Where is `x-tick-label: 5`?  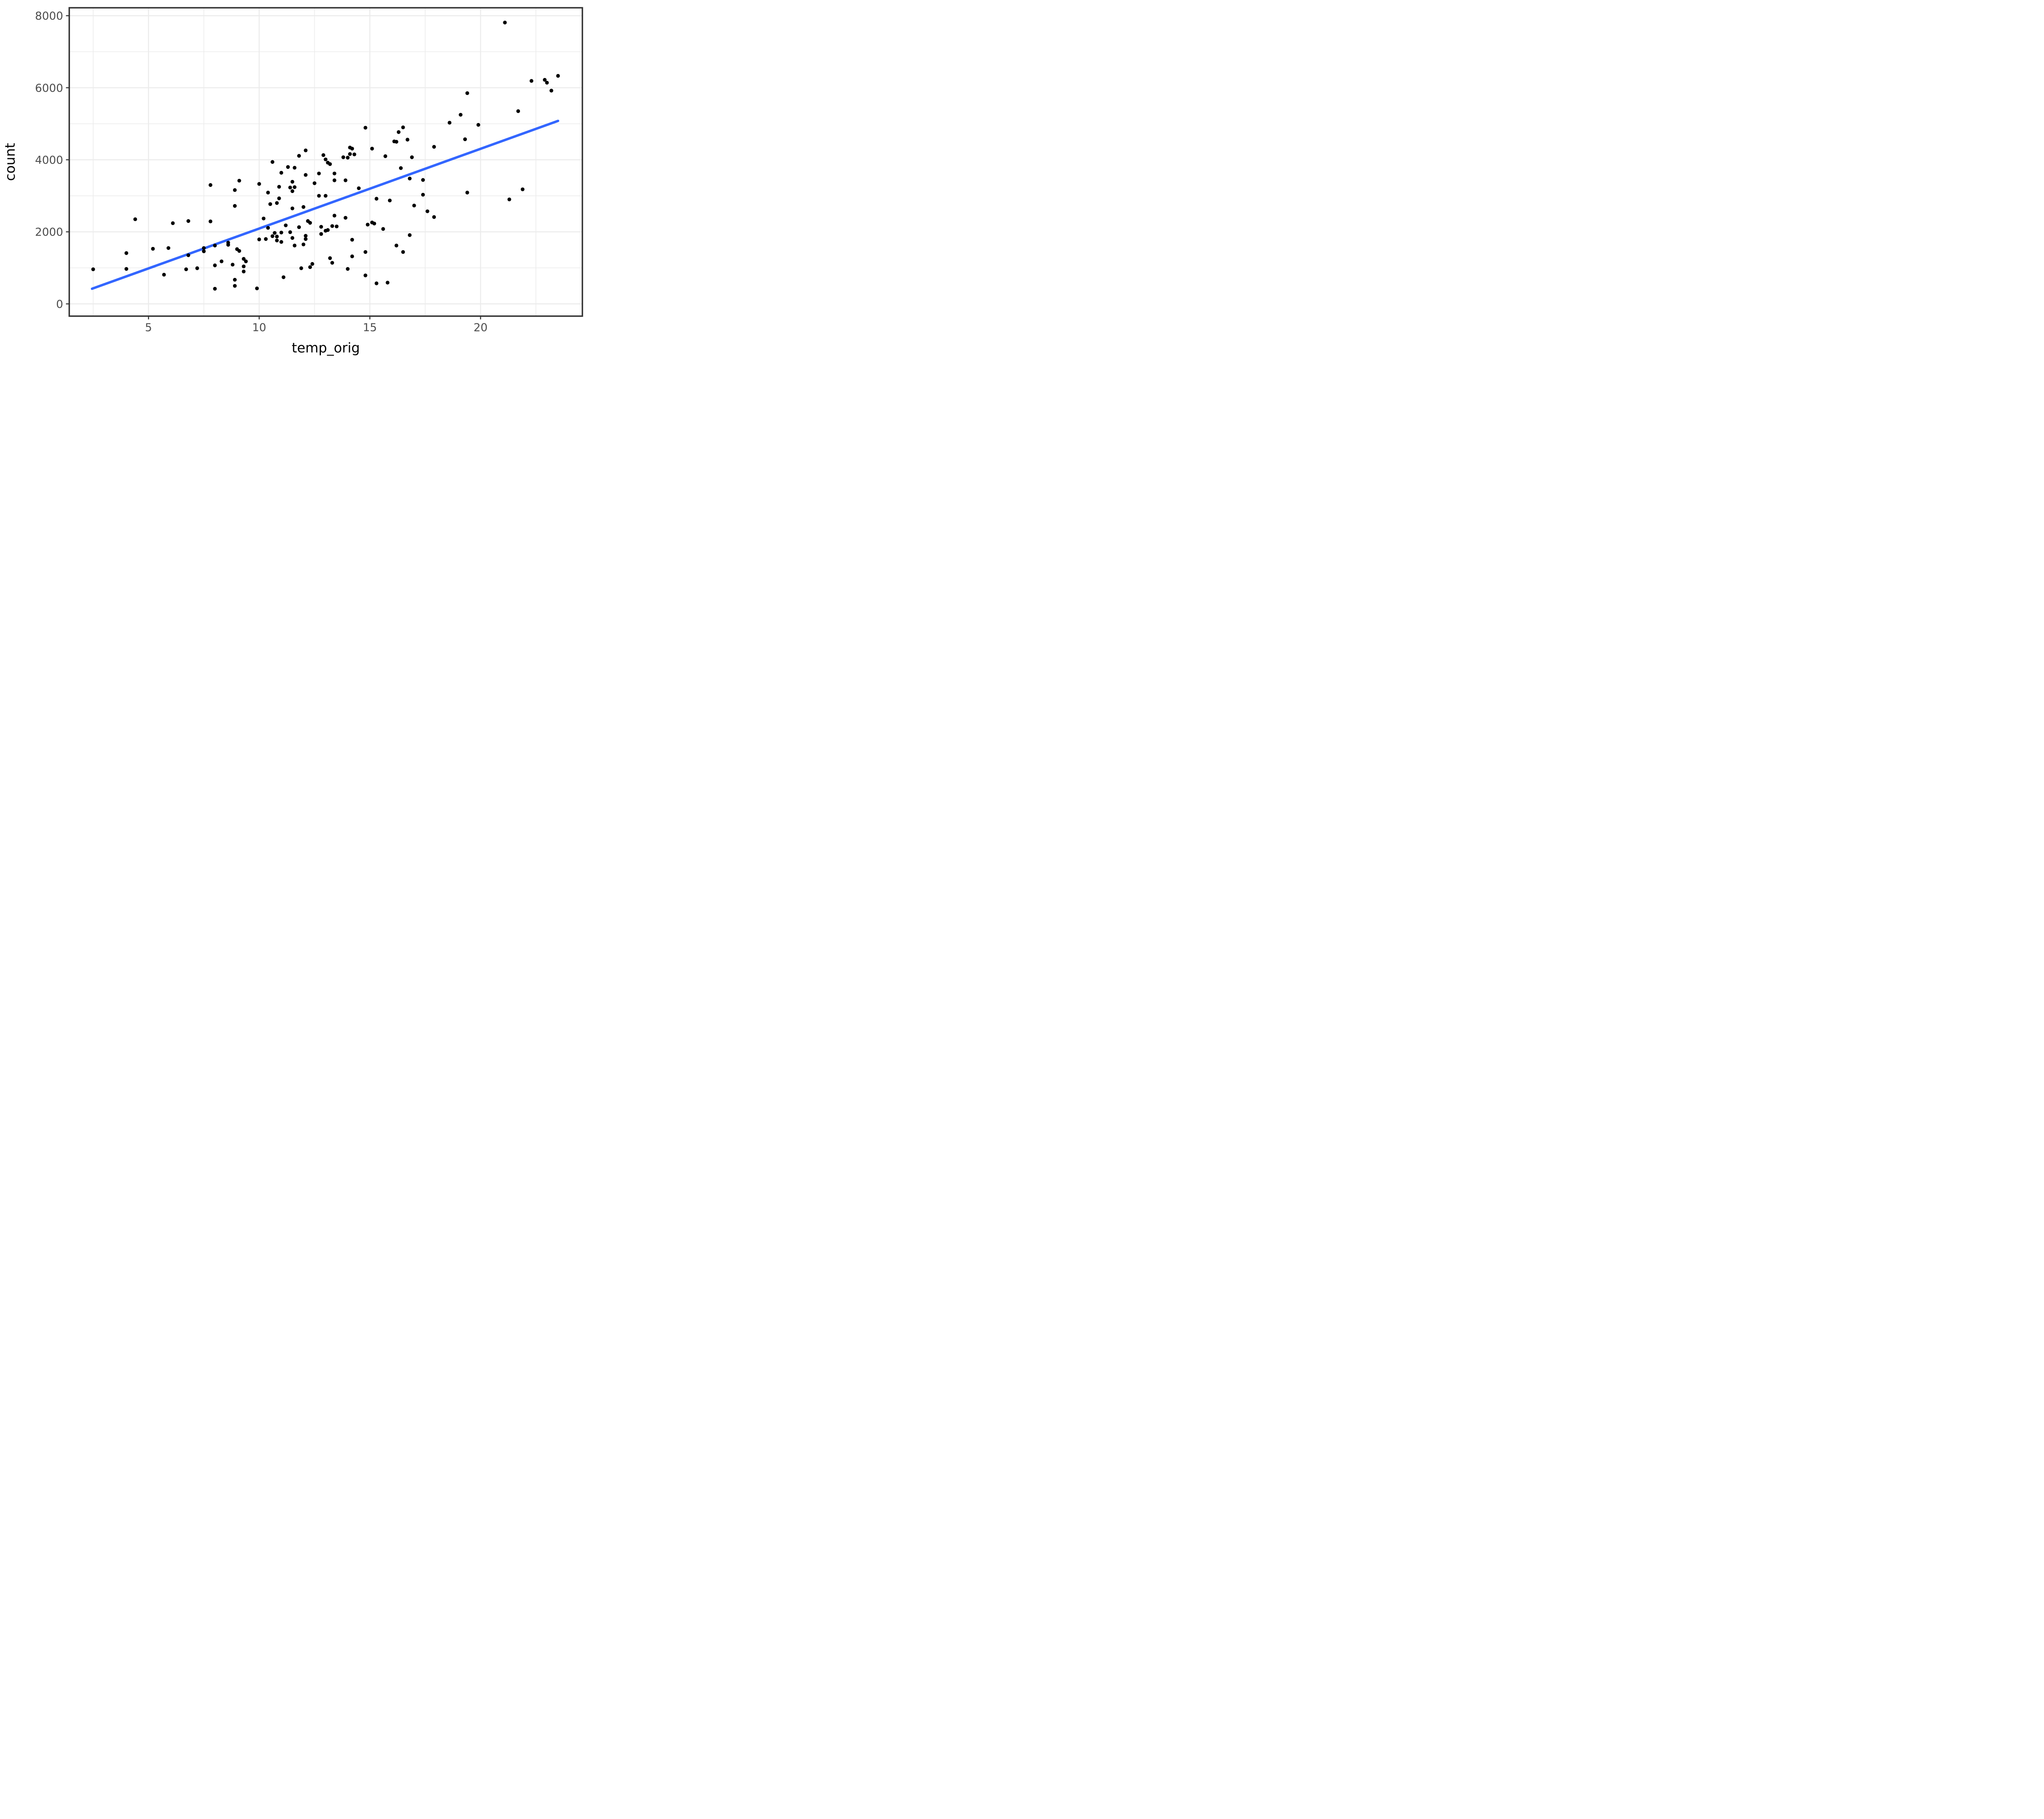 x-tick-label: 5 is located at coordinates (149, 327).